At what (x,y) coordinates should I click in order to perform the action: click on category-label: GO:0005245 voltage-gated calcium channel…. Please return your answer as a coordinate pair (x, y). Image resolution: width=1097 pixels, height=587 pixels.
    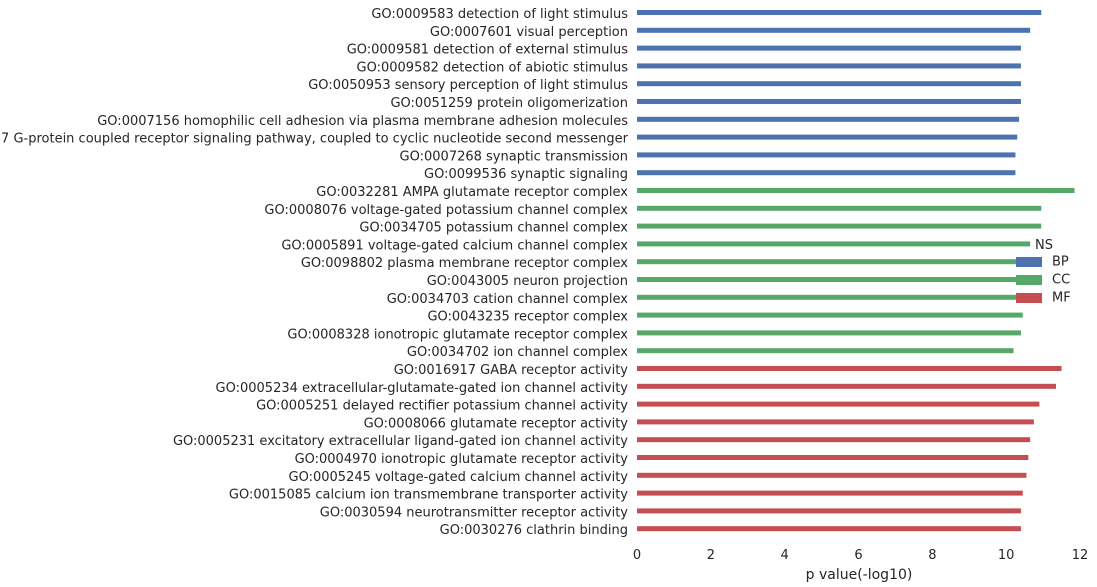
    Looking at the image, I should click on (459, 477).